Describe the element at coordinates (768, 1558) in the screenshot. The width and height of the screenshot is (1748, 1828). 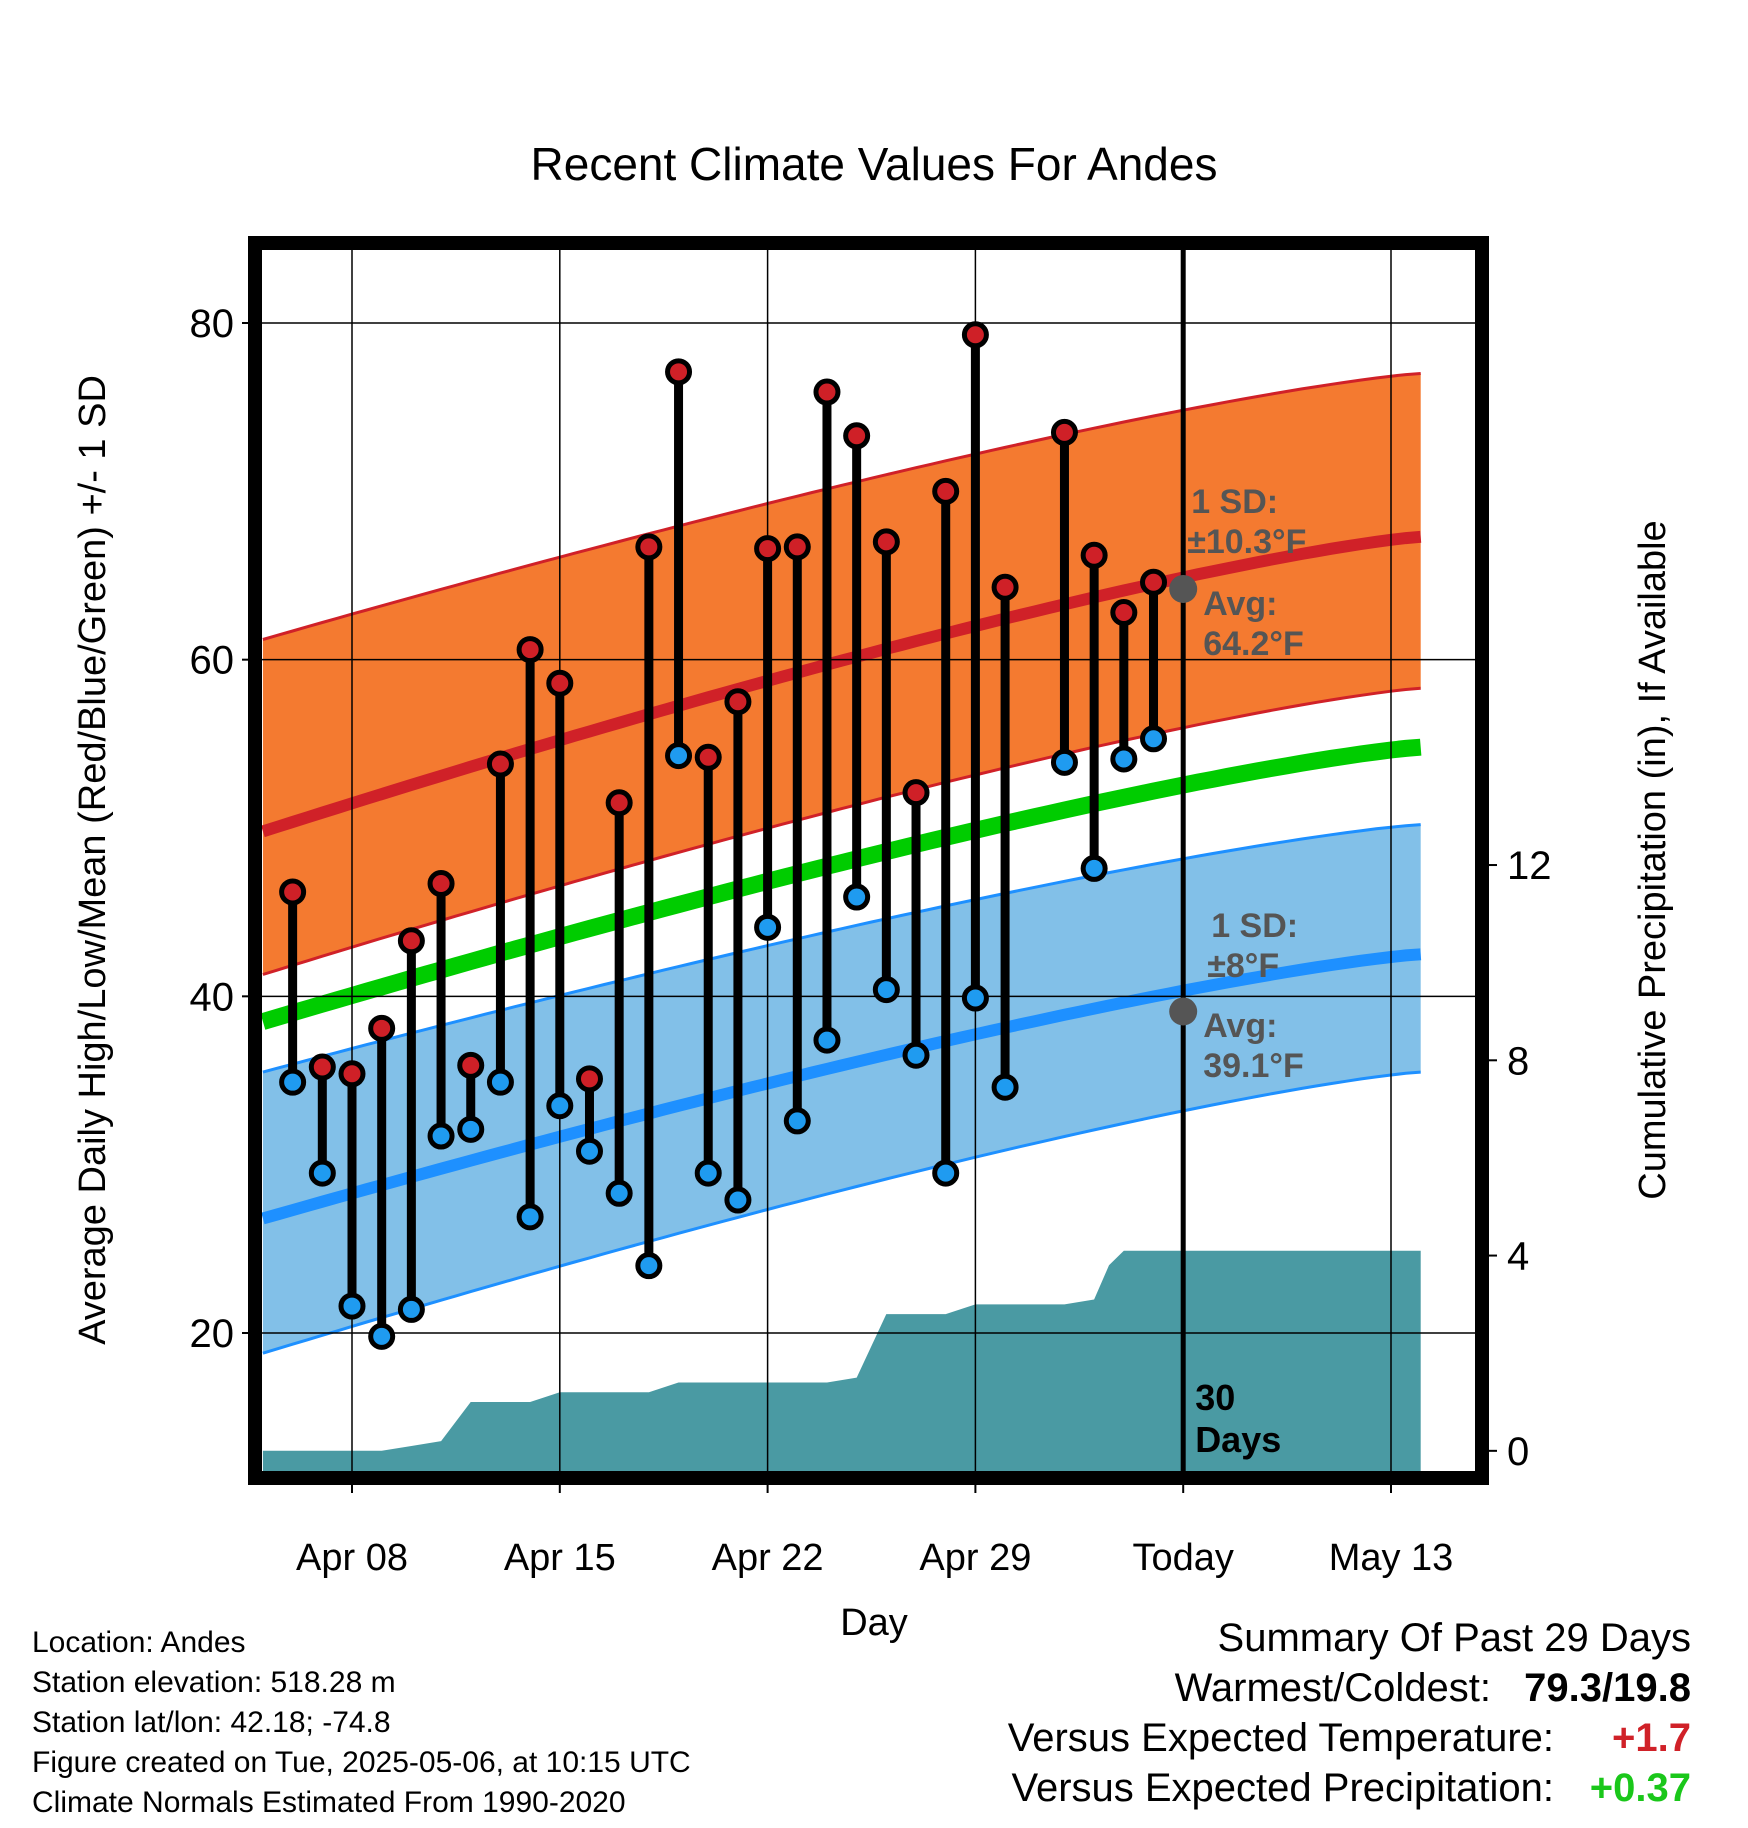
I see `x-tick-label: Apr 22` at that location.